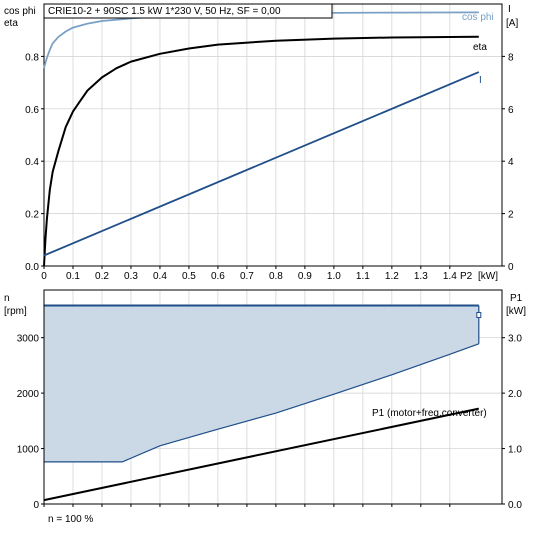  I want to click on bottom-y-right-tick-label: 0.0, so click(515, 505).